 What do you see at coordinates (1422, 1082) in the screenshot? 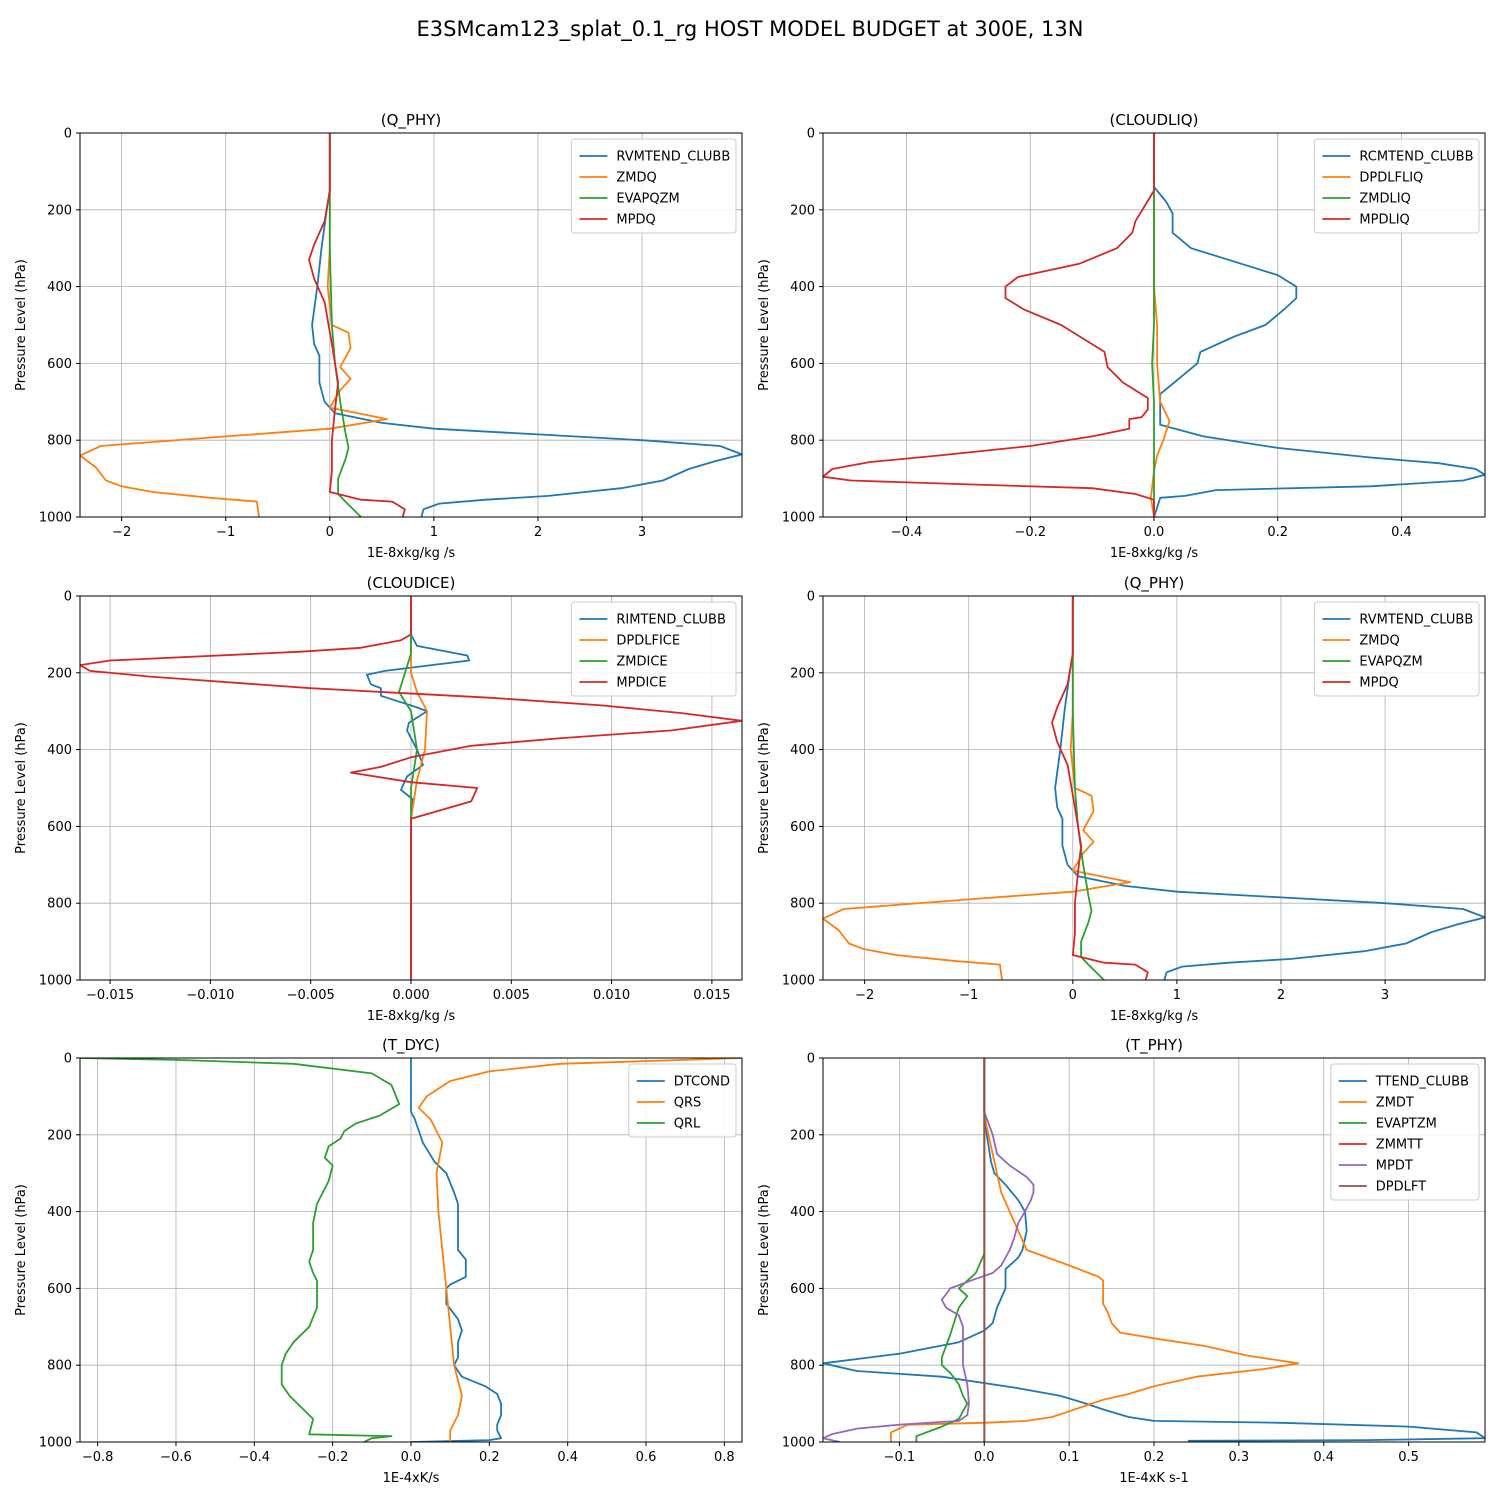
I see `legend-entry: TTEND_CLUBB` at bounding box center [1422, 1082].